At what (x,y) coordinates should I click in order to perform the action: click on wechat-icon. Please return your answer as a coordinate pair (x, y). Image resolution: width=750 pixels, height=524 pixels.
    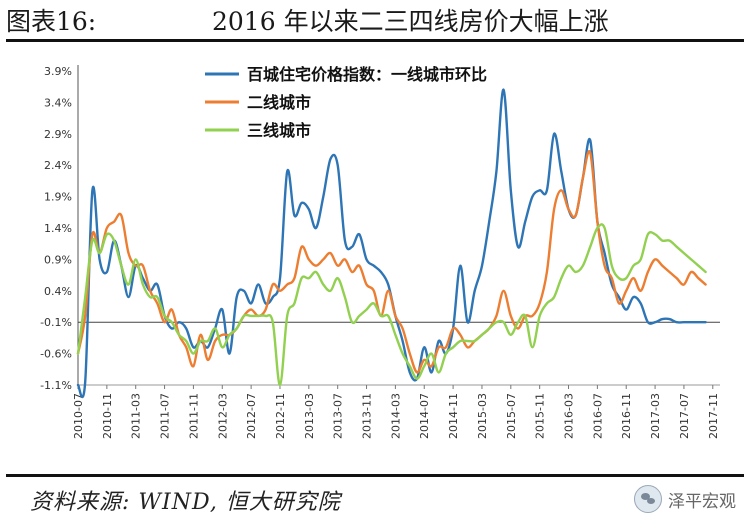
    Looking at the image, I should click on (648, 499).